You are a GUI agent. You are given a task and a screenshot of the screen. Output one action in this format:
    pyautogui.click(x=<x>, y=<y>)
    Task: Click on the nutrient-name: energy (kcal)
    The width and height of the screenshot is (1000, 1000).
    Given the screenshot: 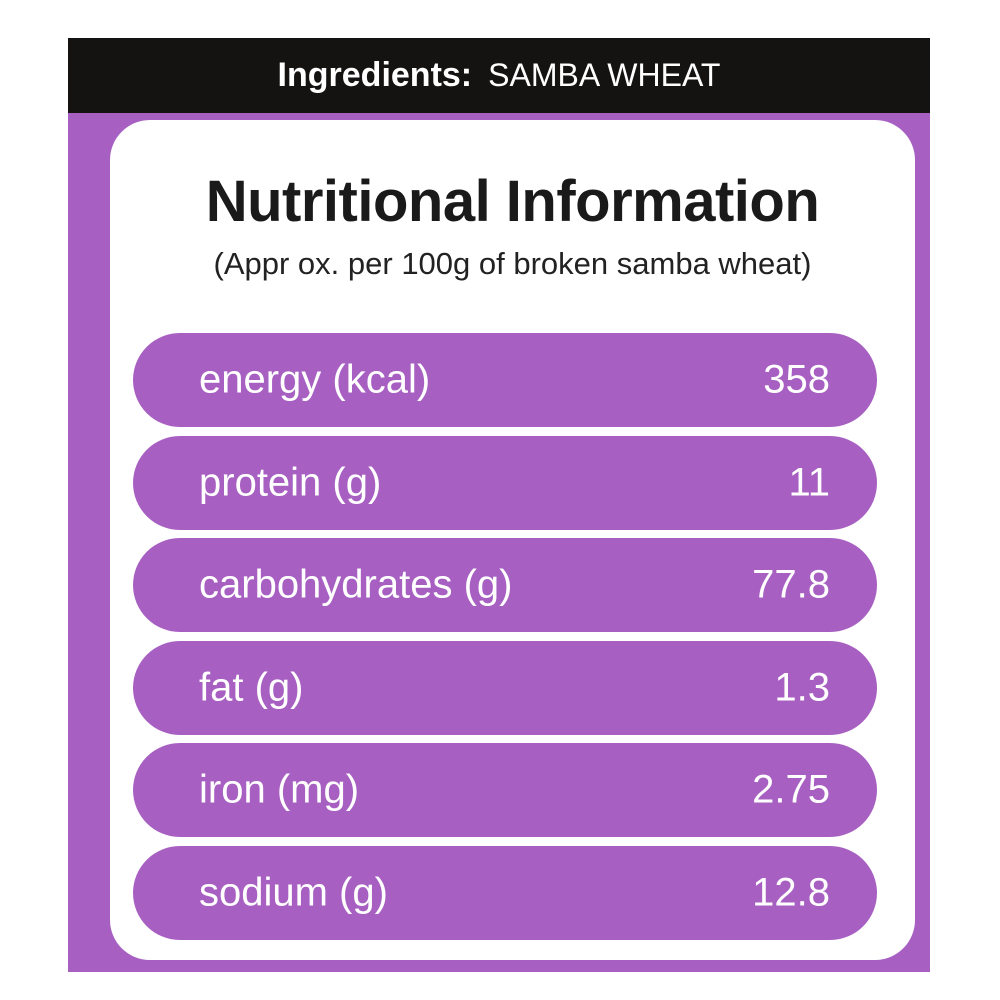 What is the action you would take?
    pyautogui.click(x=315, y=379)
    